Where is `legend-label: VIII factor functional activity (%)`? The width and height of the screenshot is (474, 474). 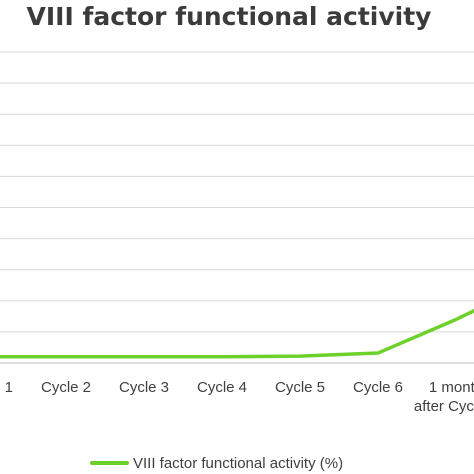 legend-label: VIII factor functional activity (%) is located at coordinates (238, 463).